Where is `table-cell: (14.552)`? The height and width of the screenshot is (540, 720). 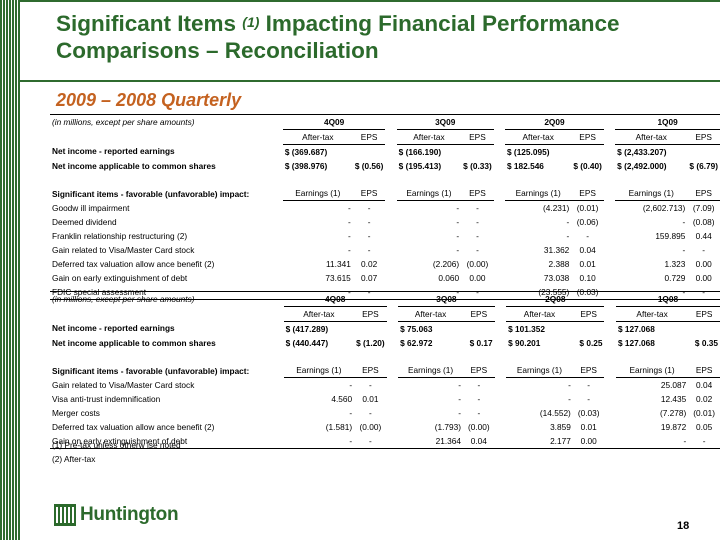 table-cell: (14.552) is located at coordinates (555, 413).